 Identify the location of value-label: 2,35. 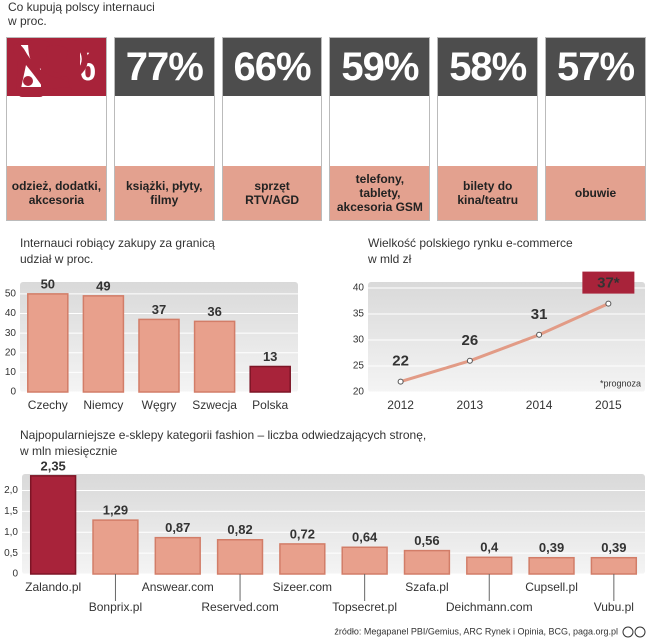
(52, 465).